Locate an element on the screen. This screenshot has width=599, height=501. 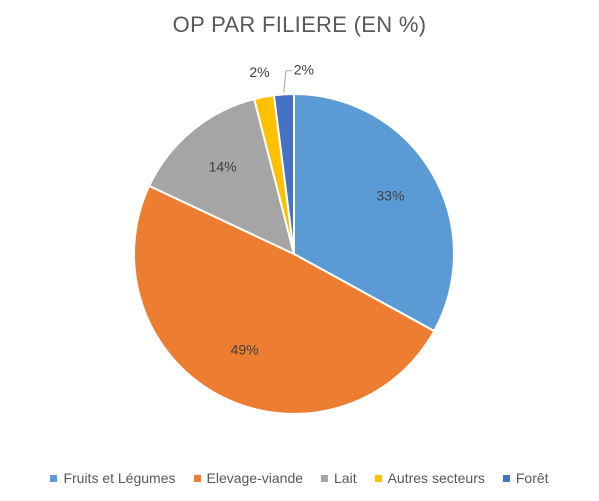
legend-item-fruits-et-legumes: Fruits et Légumes is located at coordinates (113, 478).